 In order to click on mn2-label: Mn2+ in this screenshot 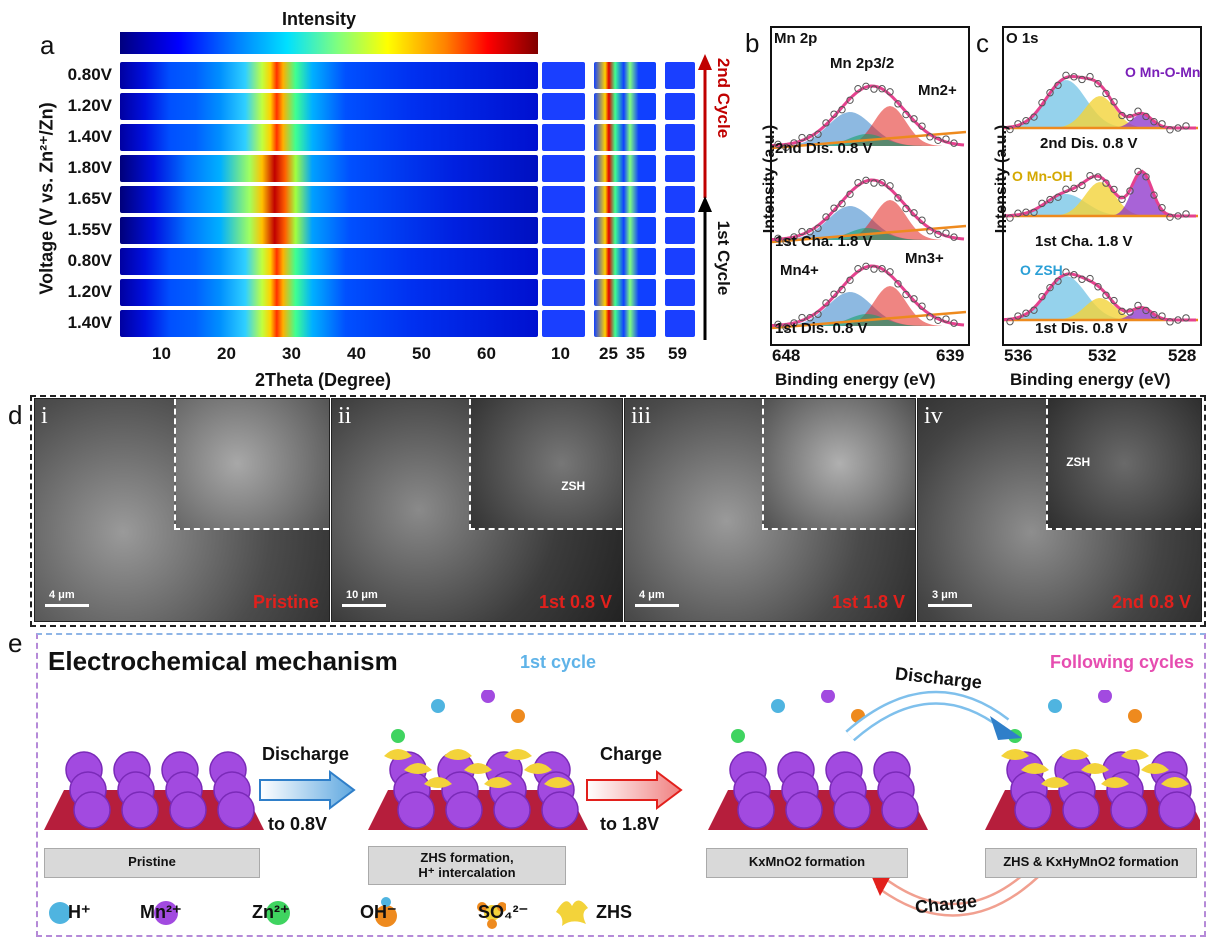, I will do `click(937, 90)`.